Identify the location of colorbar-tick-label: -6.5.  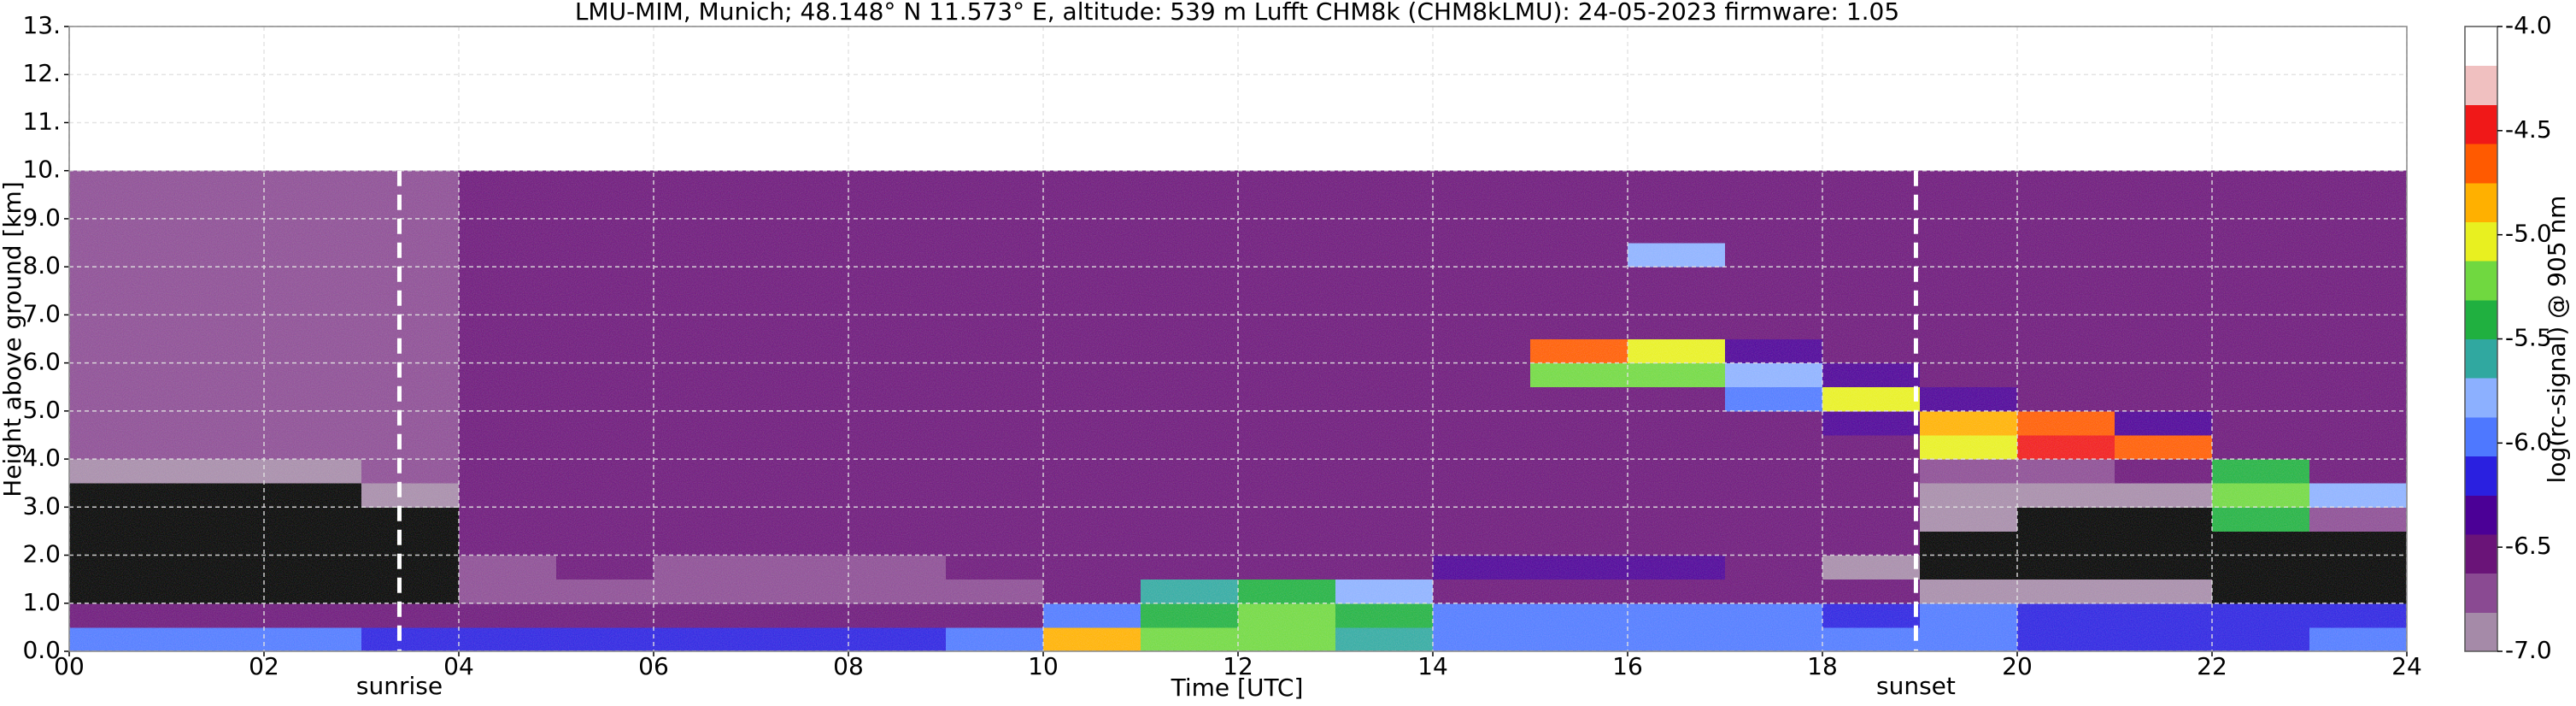
(2528, 546).